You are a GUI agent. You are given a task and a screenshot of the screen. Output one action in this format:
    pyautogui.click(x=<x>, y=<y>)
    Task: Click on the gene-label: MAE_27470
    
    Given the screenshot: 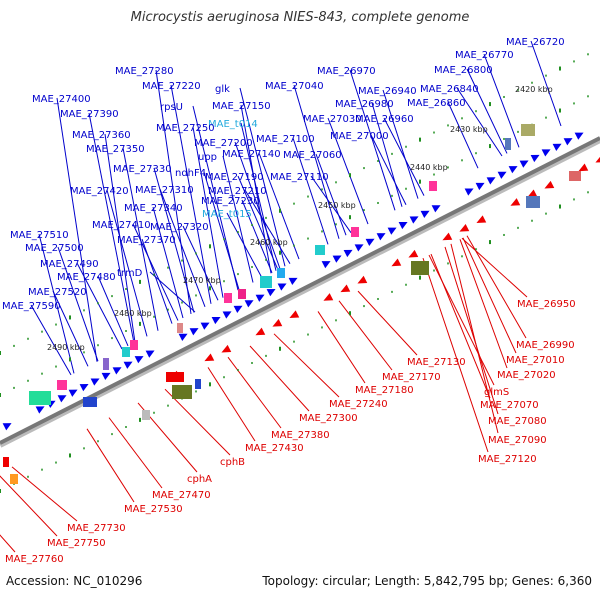 What is the action you would take?
    pyautogui.click(x=181, y=495)
    